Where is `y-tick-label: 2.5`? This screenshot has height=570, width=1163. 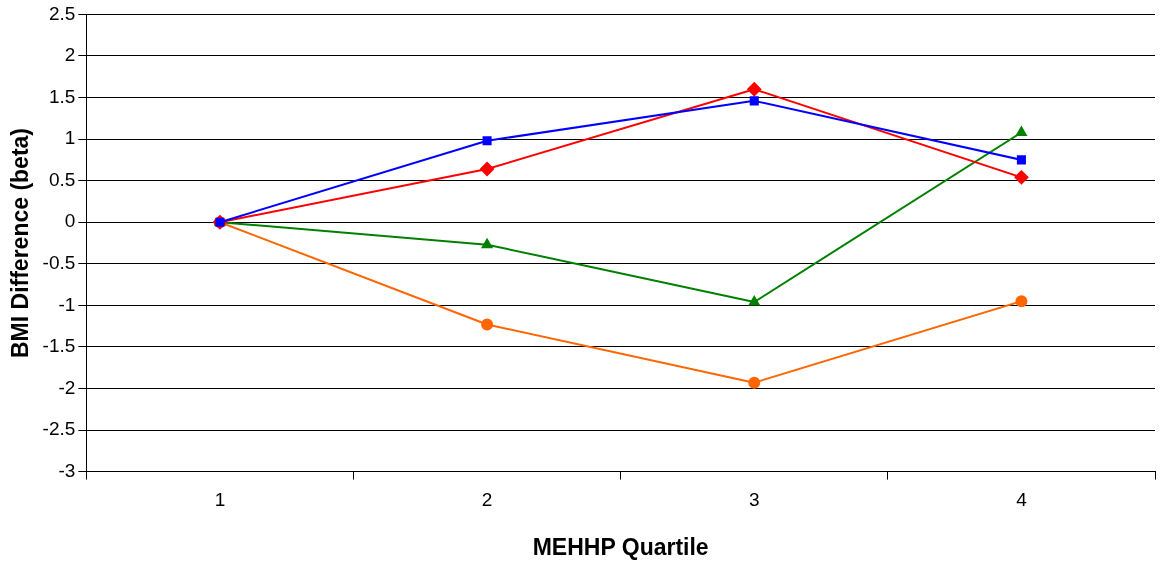
y-tick-label: 2.5 is located at coordinates (62, 13).